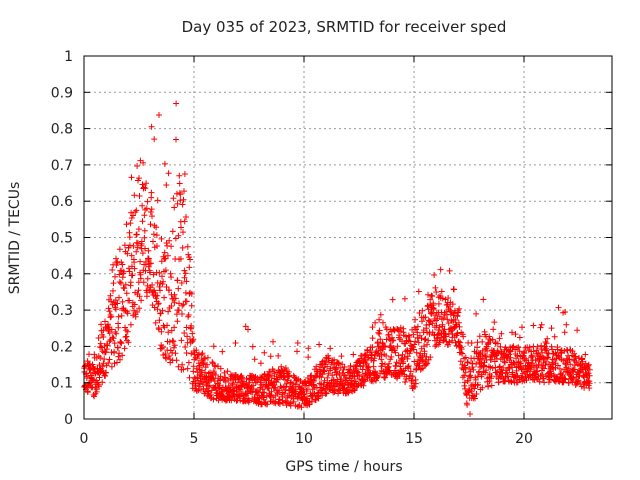 This screenshot has width=640, height=480. Describe the element at coordinates (62, 238) in the screenshot. I see `y-tick-labels: 0 0.1 0.2 0.3 0.4 0.5 0.6 0.7 0.8 0.9 1` at that location.